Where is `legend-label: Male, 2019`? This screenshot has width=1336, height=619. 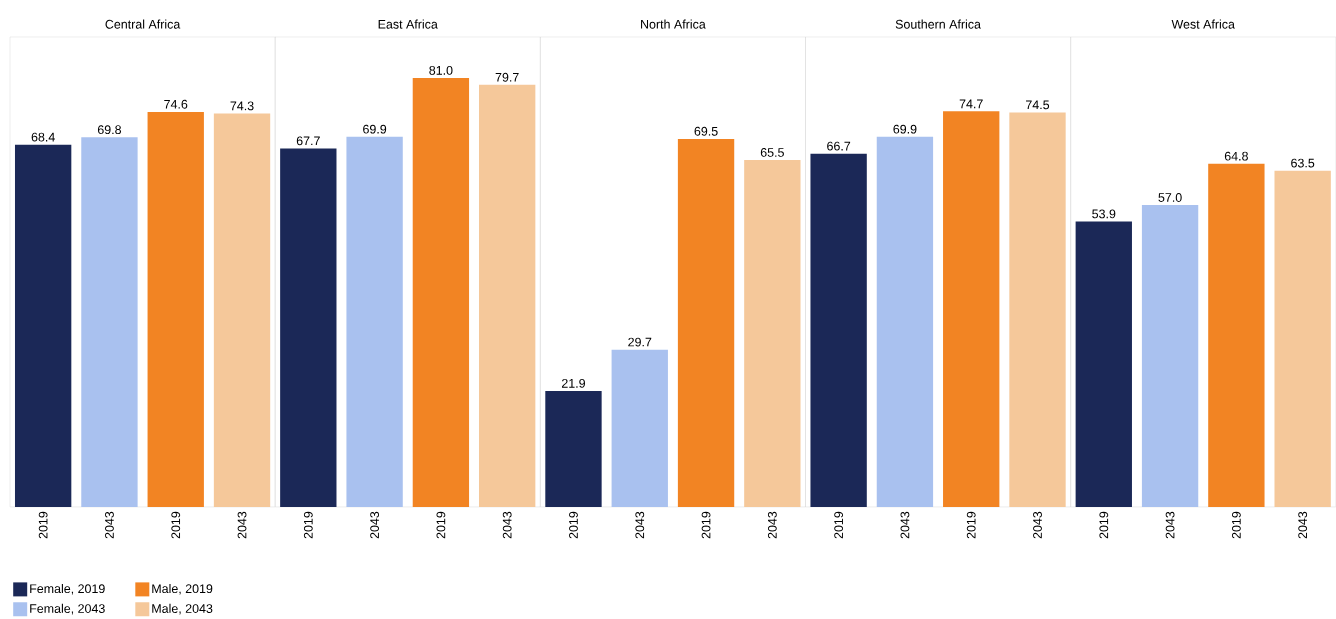
legend-label: Male, 2019 is located at coordinates (182, 589).